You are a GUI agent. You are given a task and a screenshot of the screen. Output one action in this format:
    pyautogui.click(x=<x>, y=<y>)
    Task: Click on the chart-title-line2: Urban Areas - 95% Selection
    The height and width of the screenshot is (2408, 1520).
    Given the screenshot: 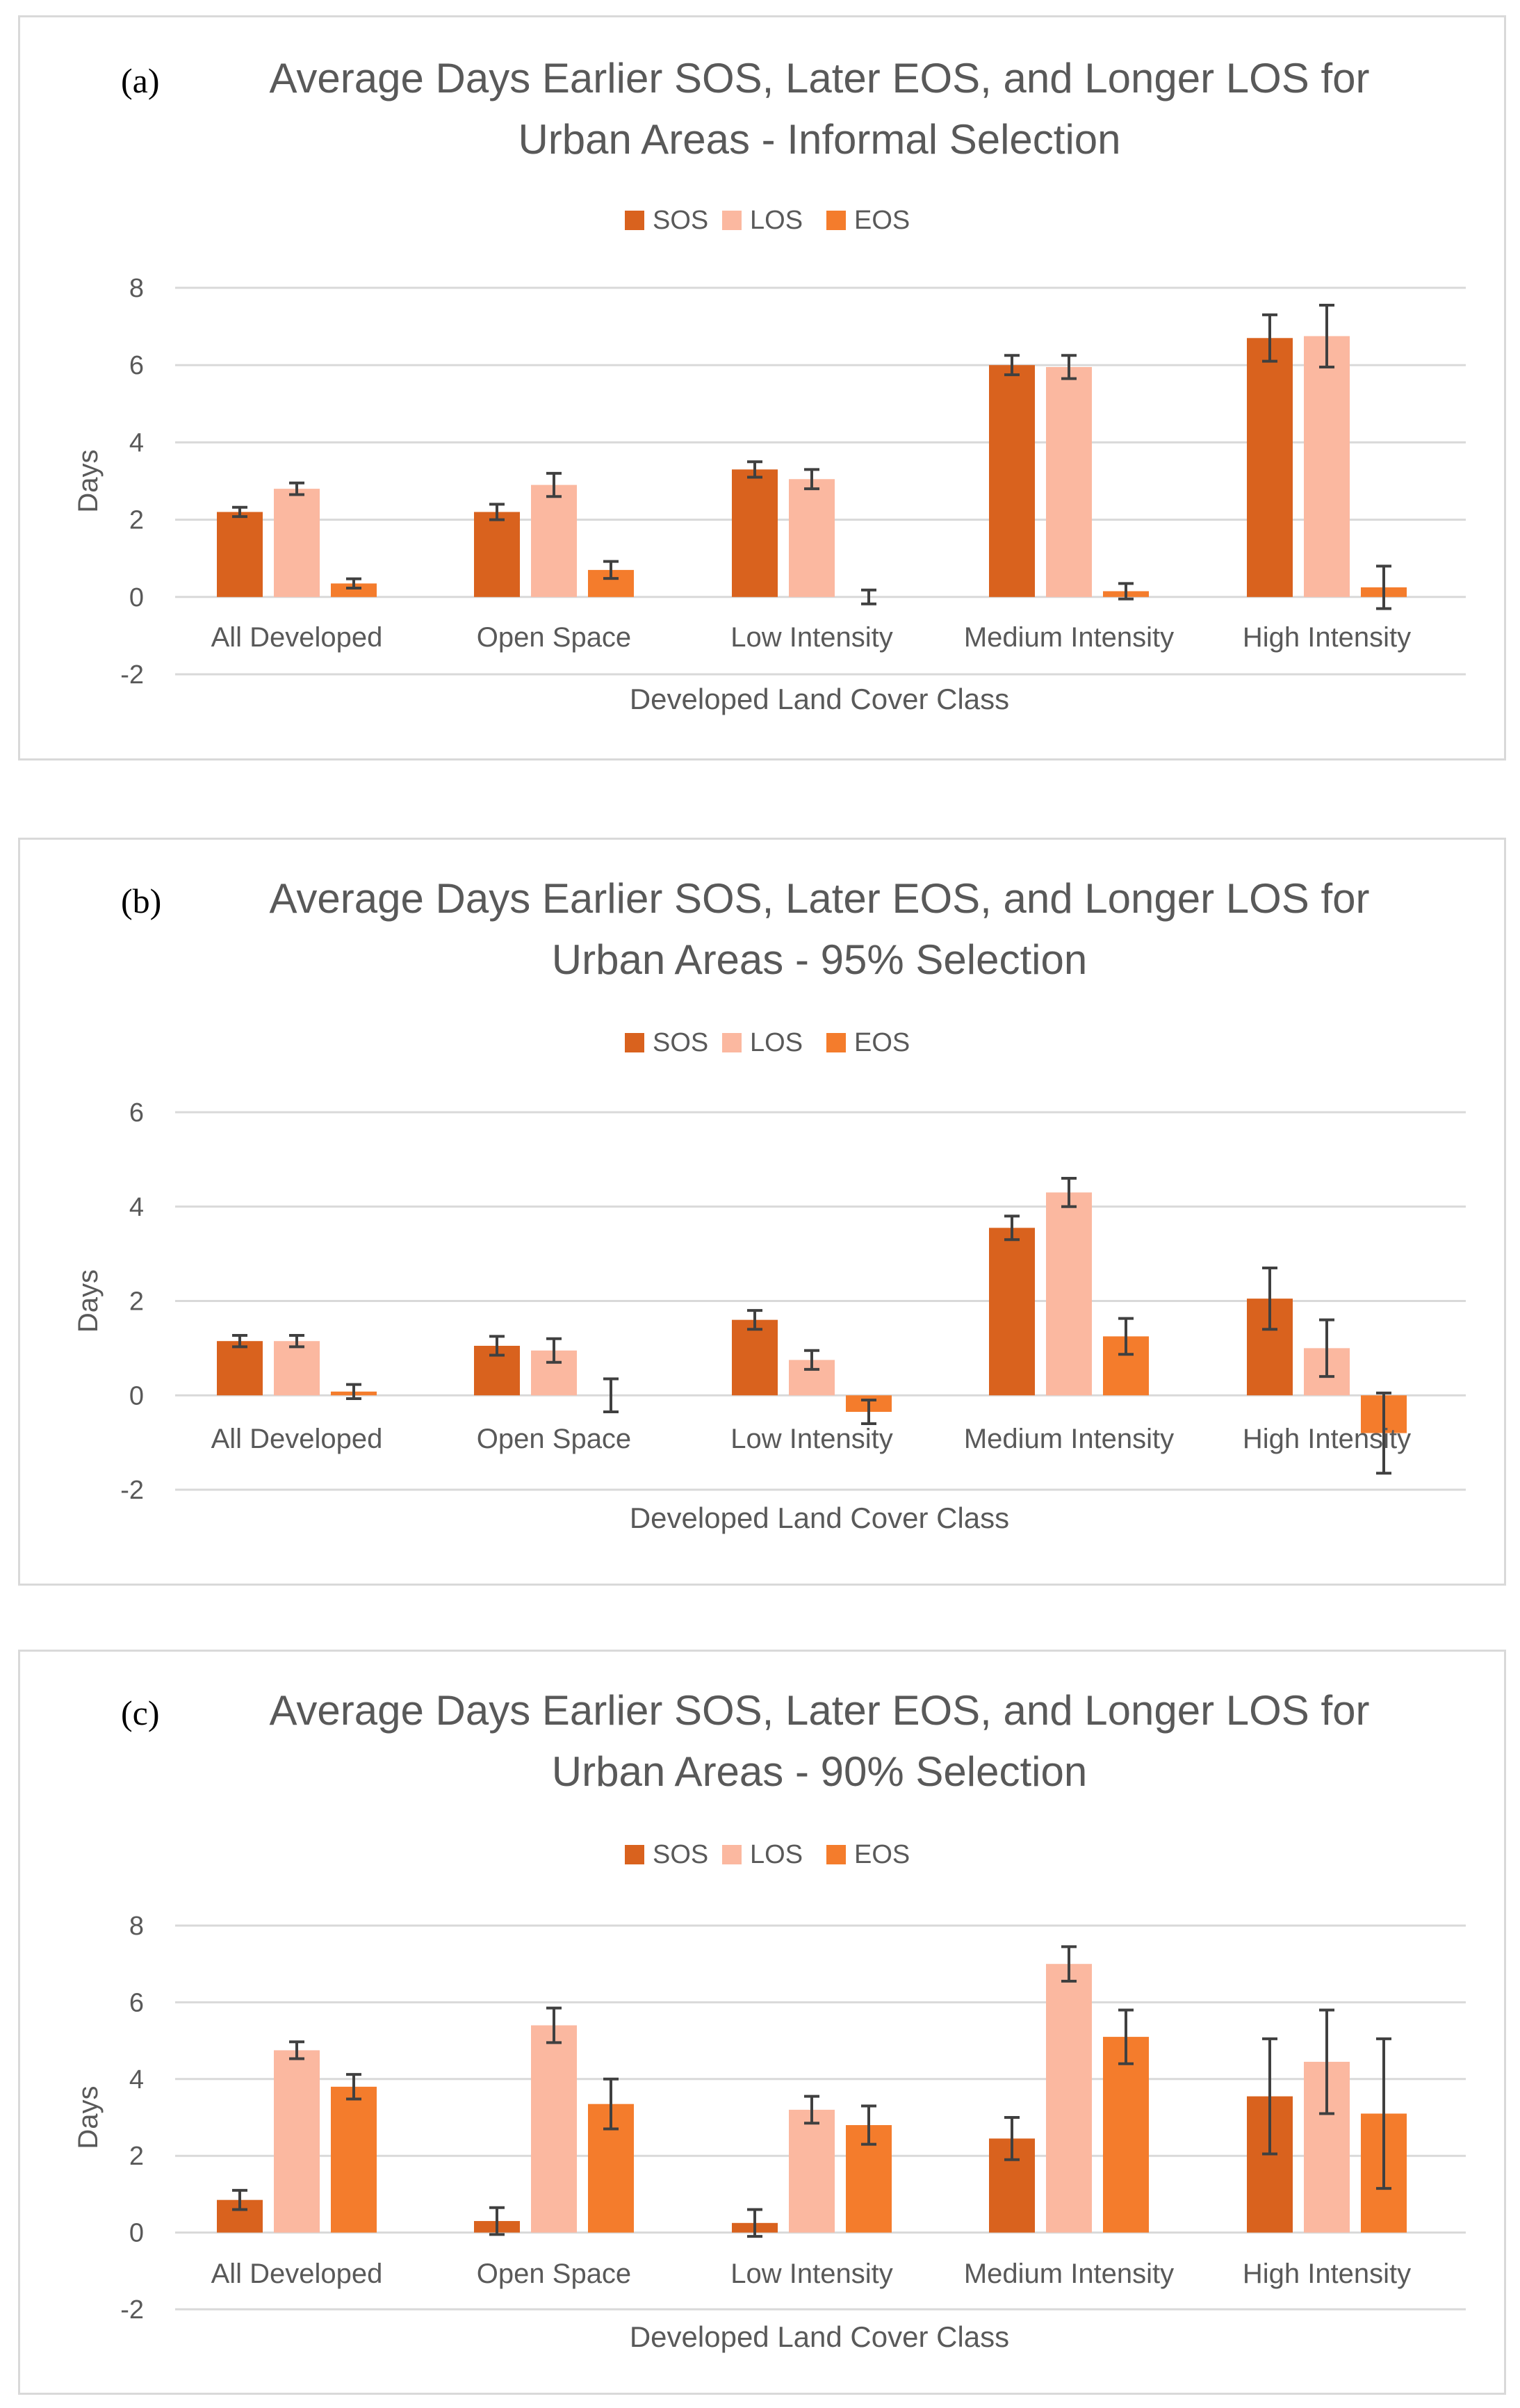 What is the action you would take?
    pyautogui.click(x=819, y=959)
    